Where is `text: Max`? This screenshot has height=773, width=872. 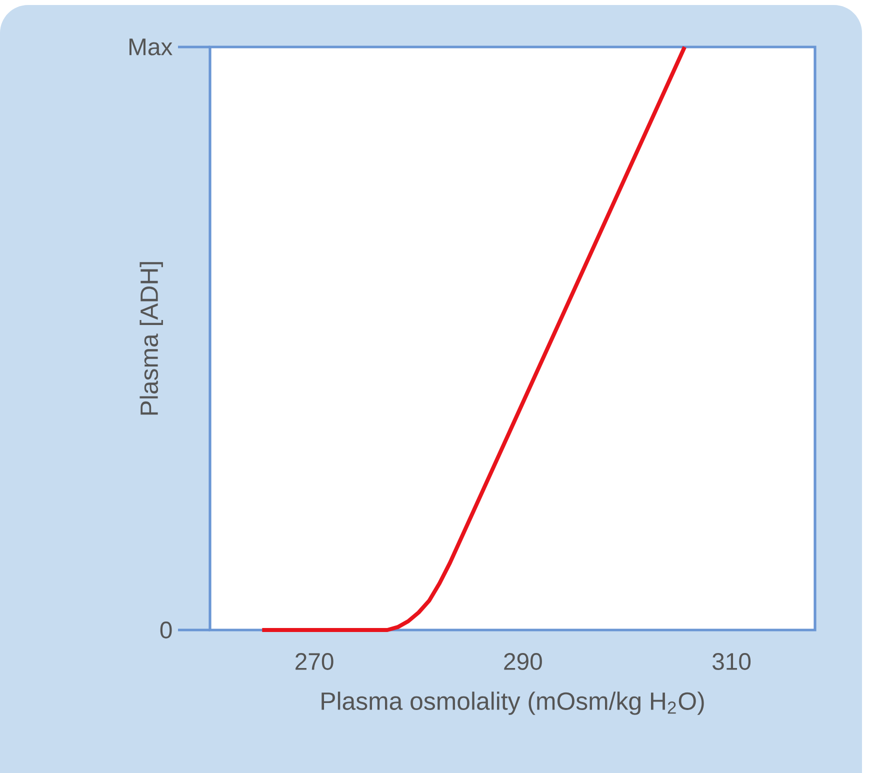
text: Max is located at coordinates (151, 47).